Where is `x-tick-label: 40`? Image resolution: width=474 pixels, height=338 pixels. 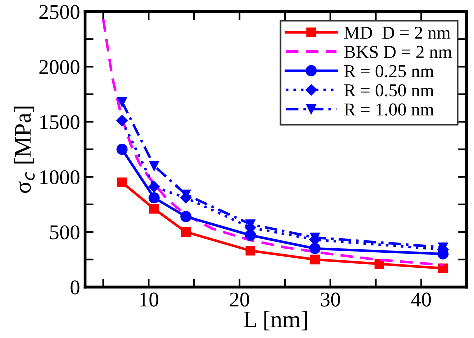 x-tick-label: 40 is located at coordinates (421, 299).